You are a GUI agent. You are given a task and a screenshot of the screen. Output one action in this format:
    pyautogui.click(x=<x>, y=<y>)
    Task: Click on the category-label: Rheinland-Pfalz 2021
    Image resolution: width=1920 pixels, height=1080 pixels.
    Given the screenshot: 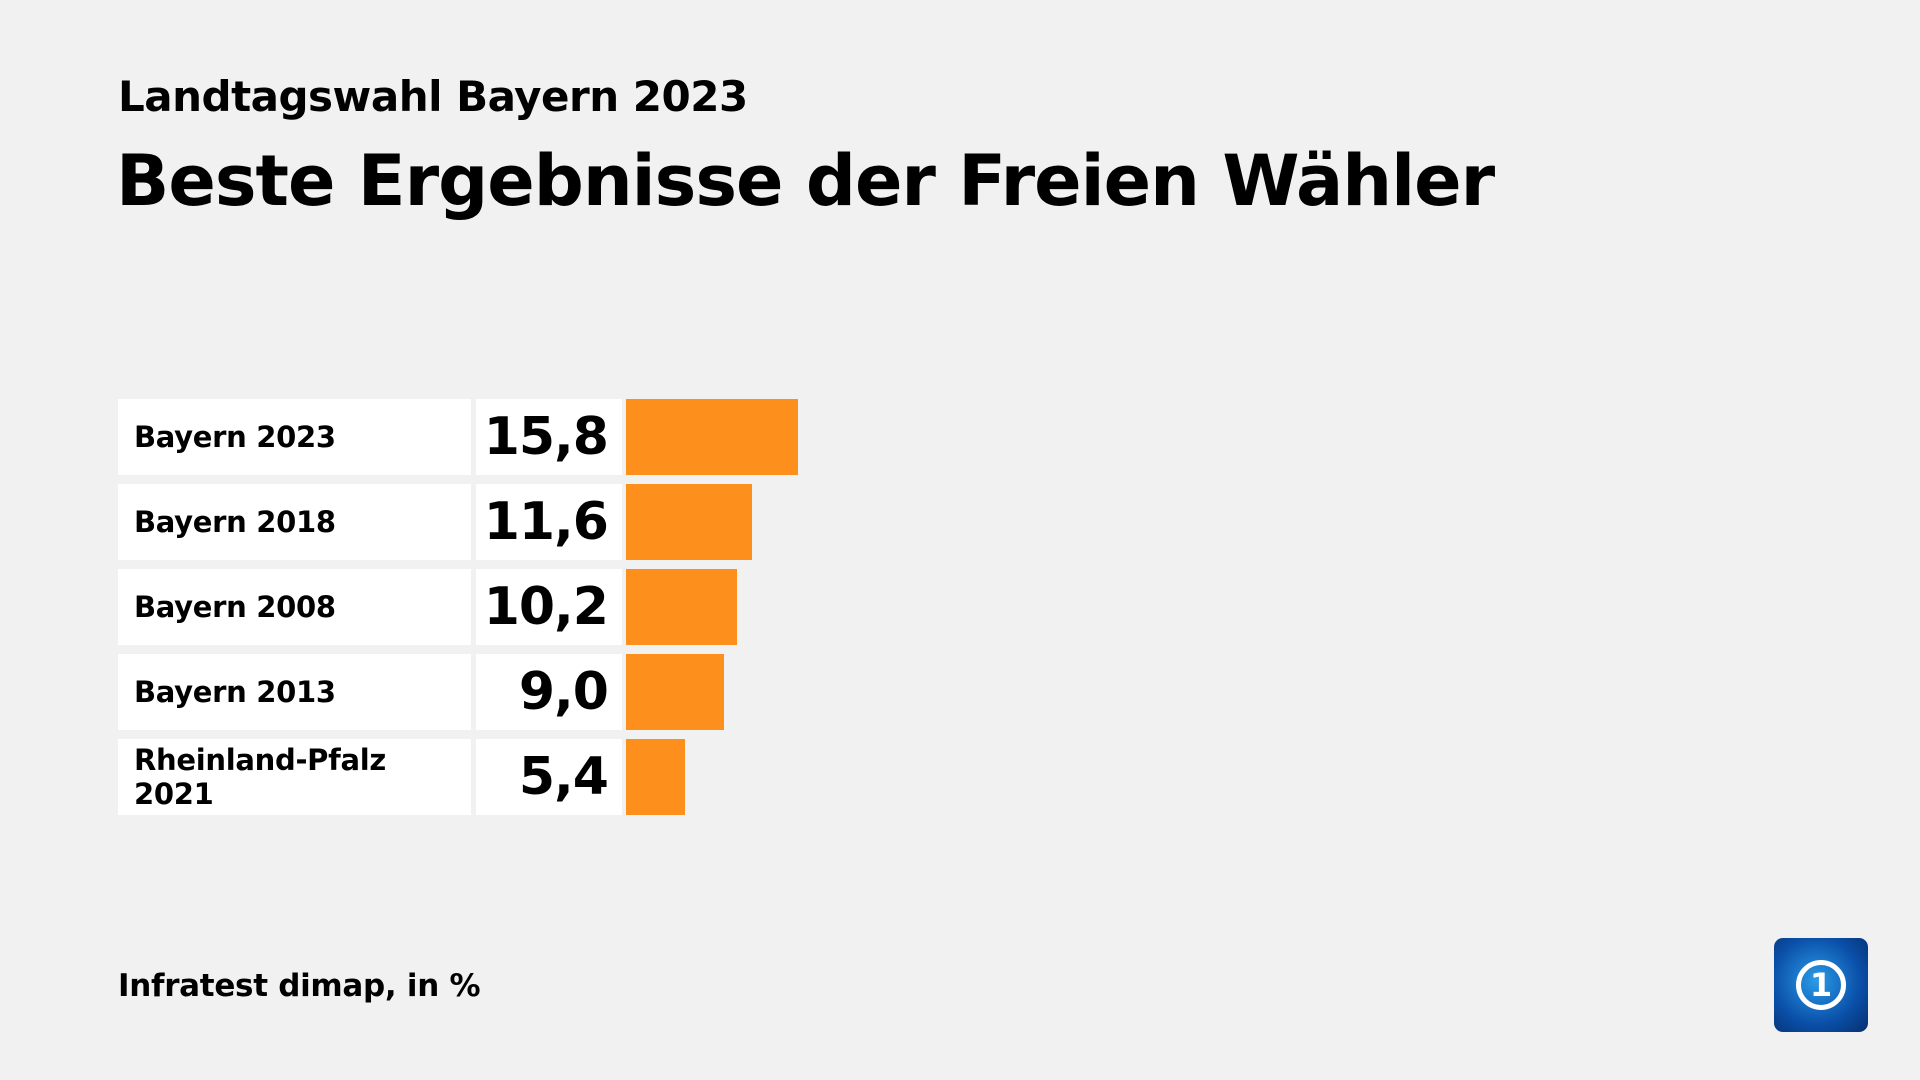 What is the action you would take?
    pyautogui.click(x=294, y=777)
    